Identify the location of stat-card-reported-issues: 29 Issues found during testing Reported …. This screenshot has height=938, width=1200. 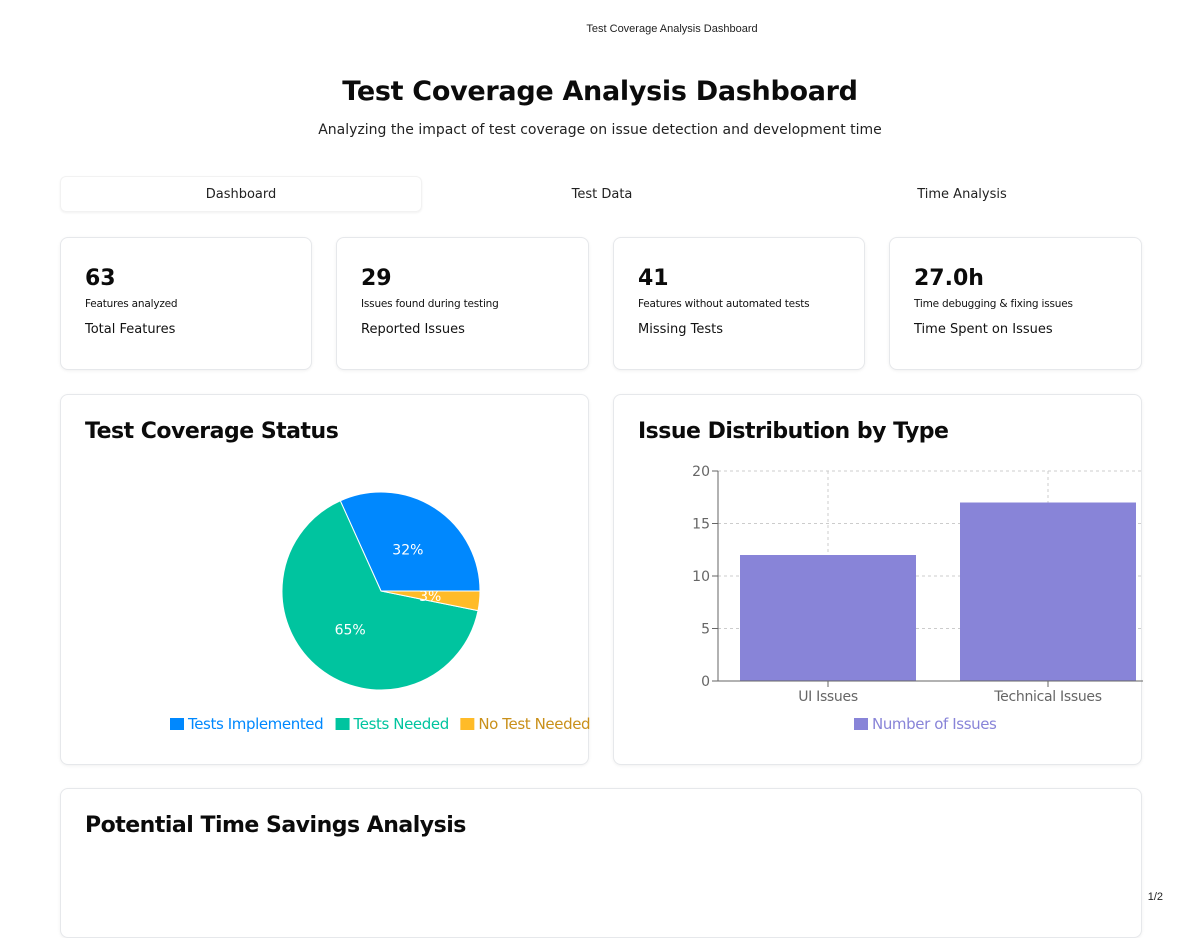
(462, 303).